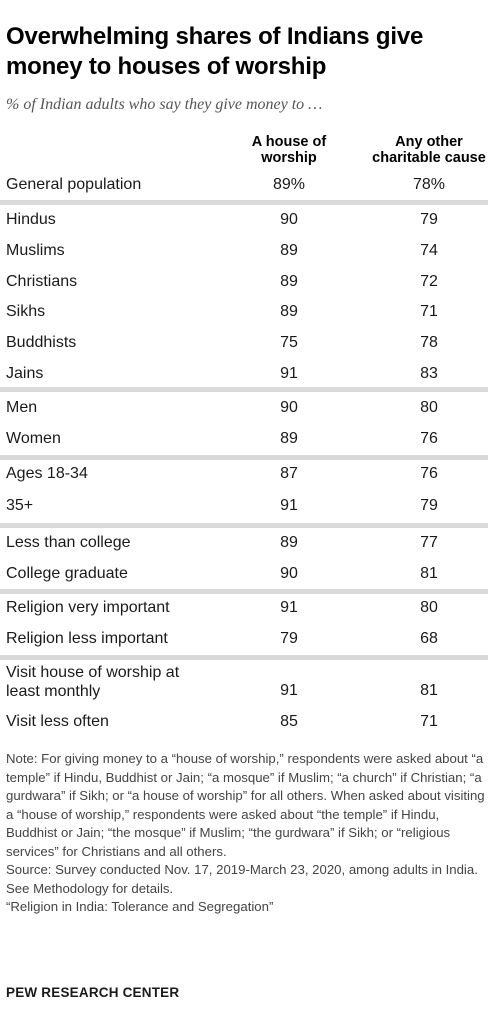 The height and width of the screenshot is (1023, 501). I want to click on value-other-cause: 78%, so click(429, 184).